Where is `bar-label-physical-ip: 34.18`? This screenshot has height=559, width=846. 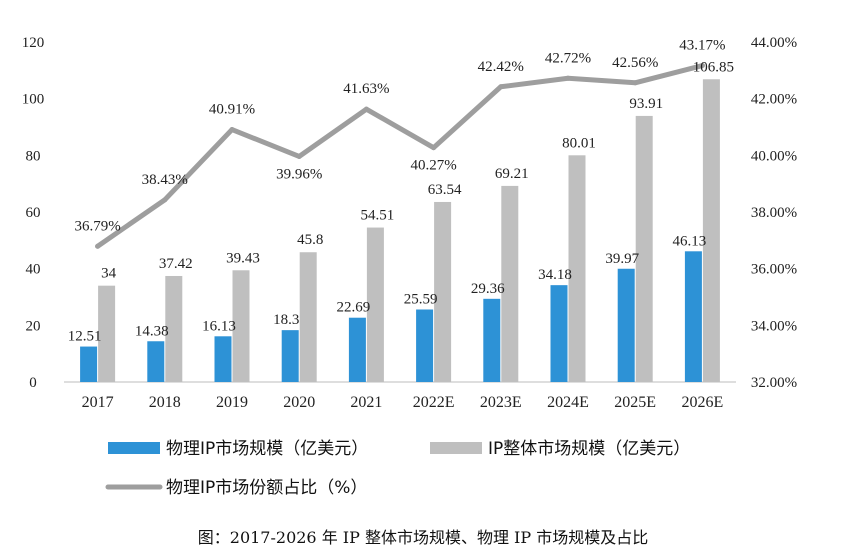 bar-label-physical-ip: 34.18 is located at coordinates (555, 275).